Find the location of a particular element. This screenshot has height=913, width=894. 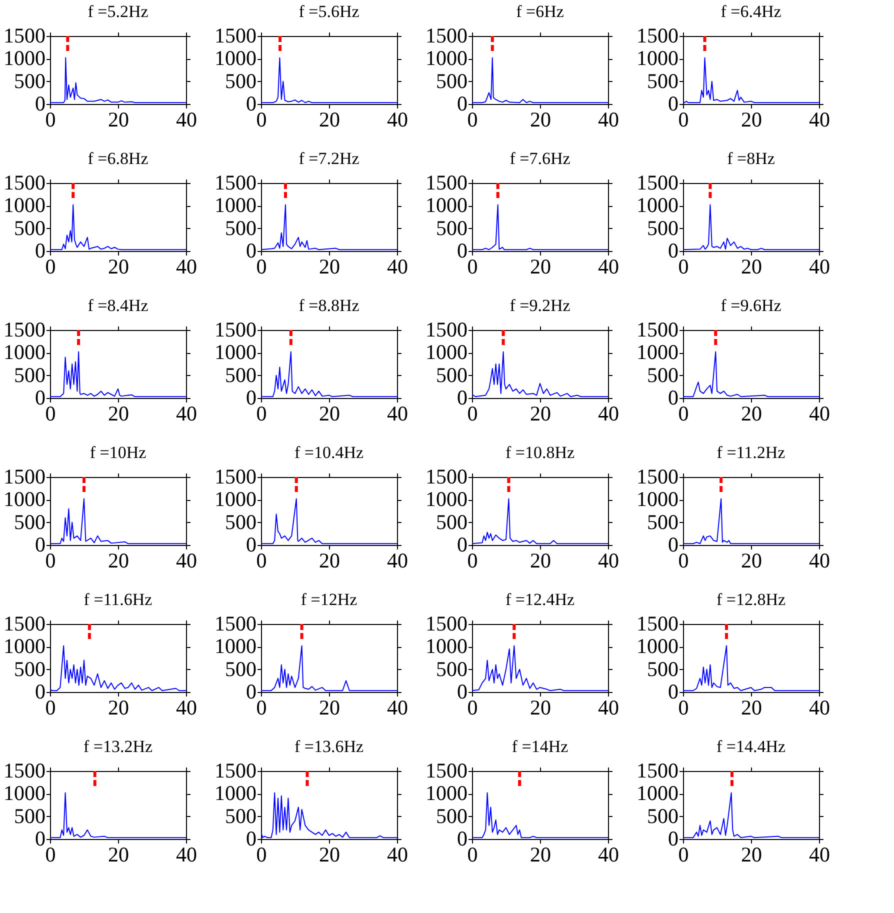

chart-title: f =14Hz is located at coordinates (540, 746).